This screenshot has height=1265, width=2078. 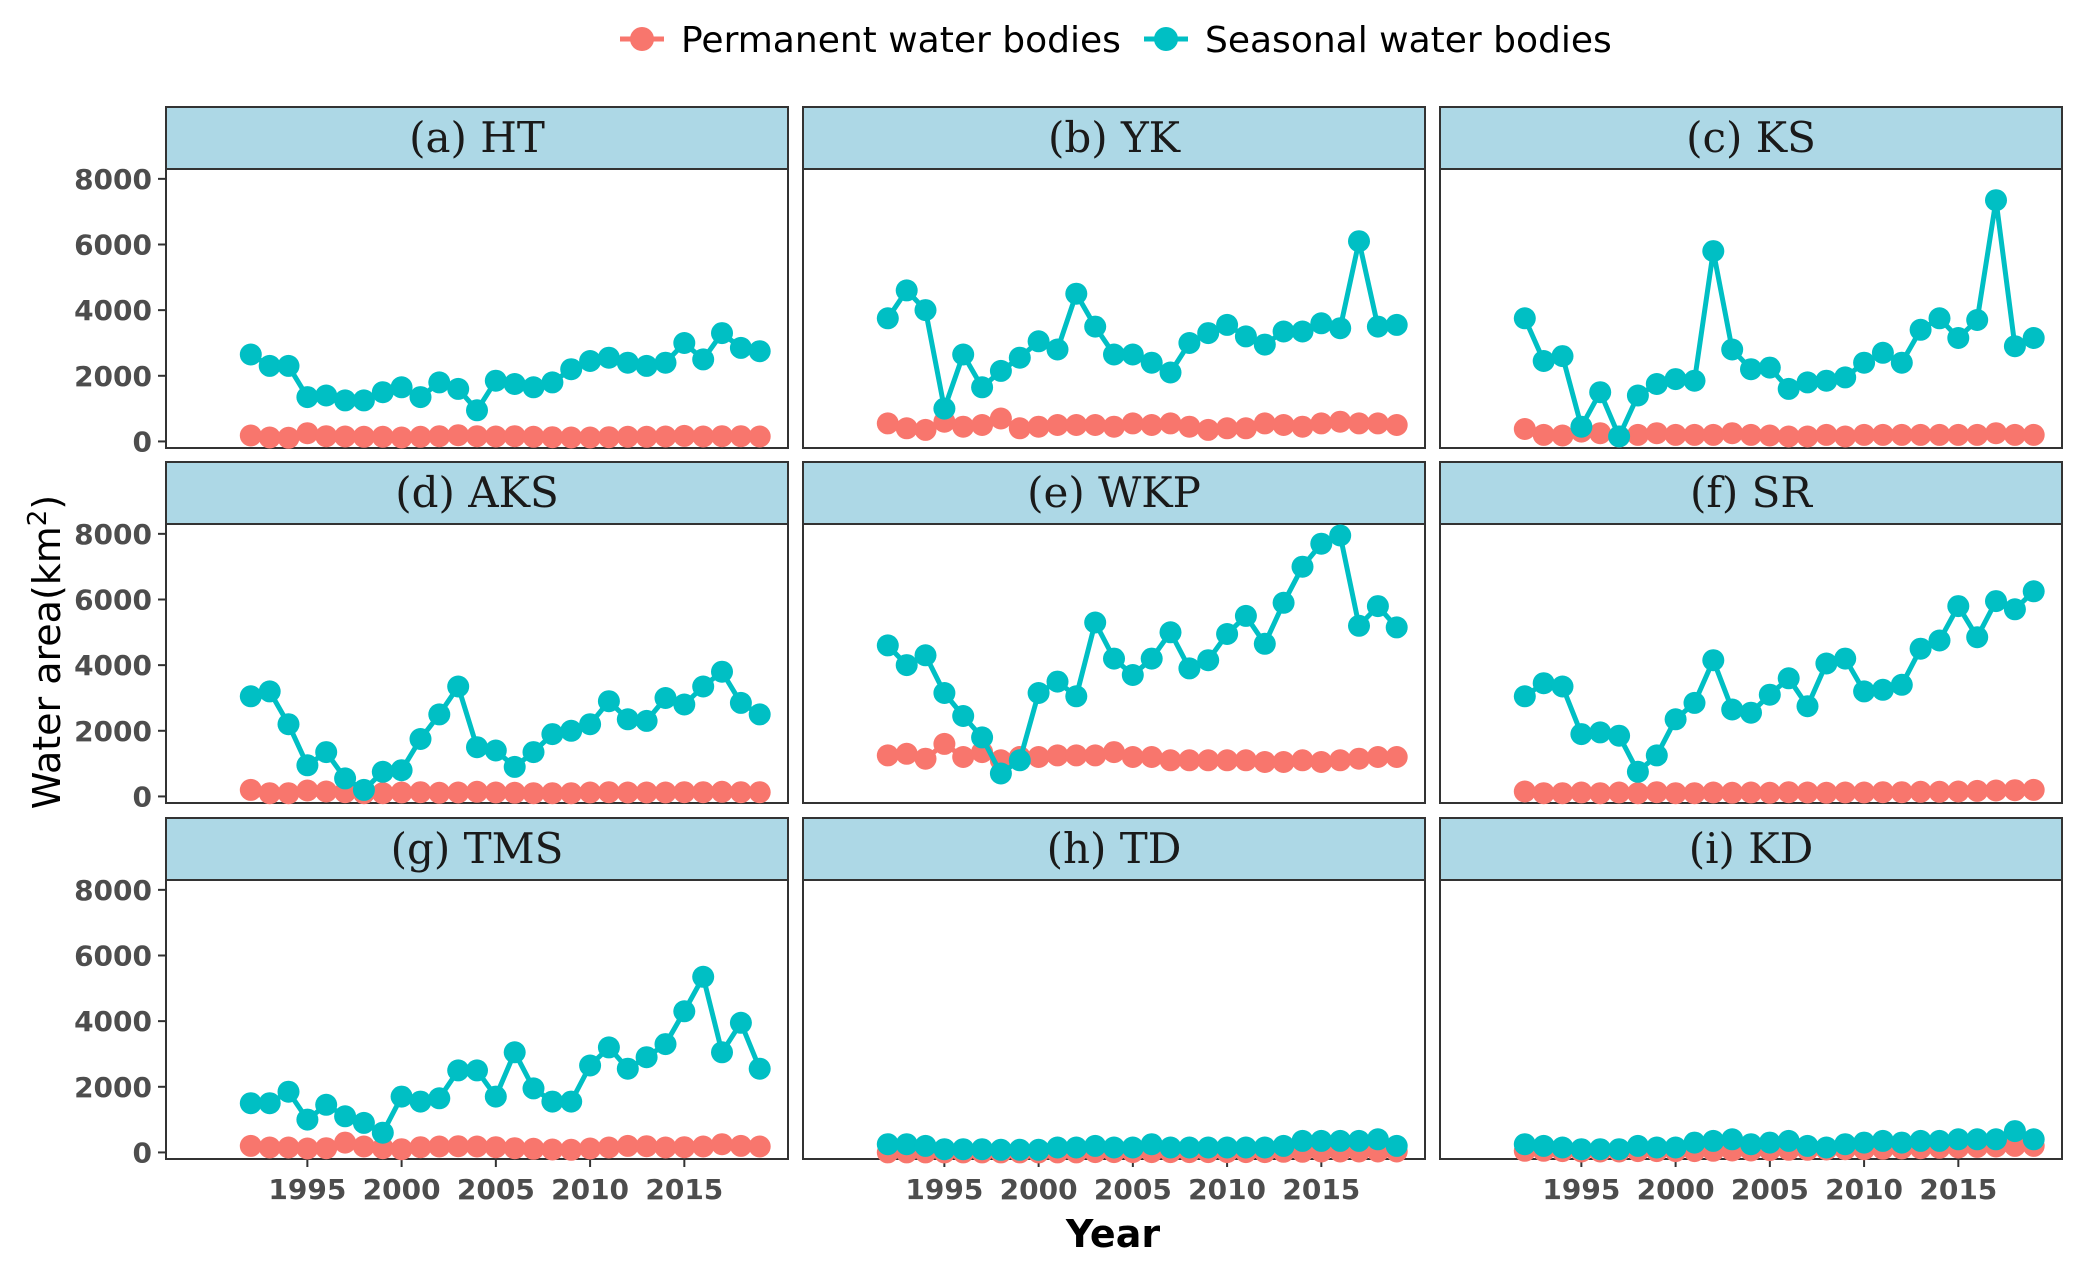 What do you see at coordinates (1114, 848) in the screenshot?
I see `panel-title: (h) TD` at bounding box center [1114, 848].